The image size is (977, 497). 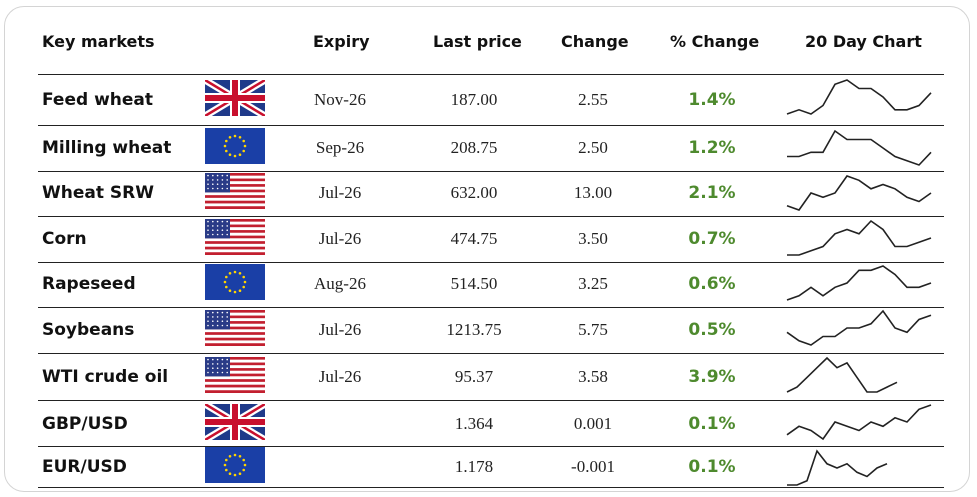 What do you see at coordinates (98, 100) in the screenshot?
I see `market-name: Feed wheat` at bounding box center [98, 100].